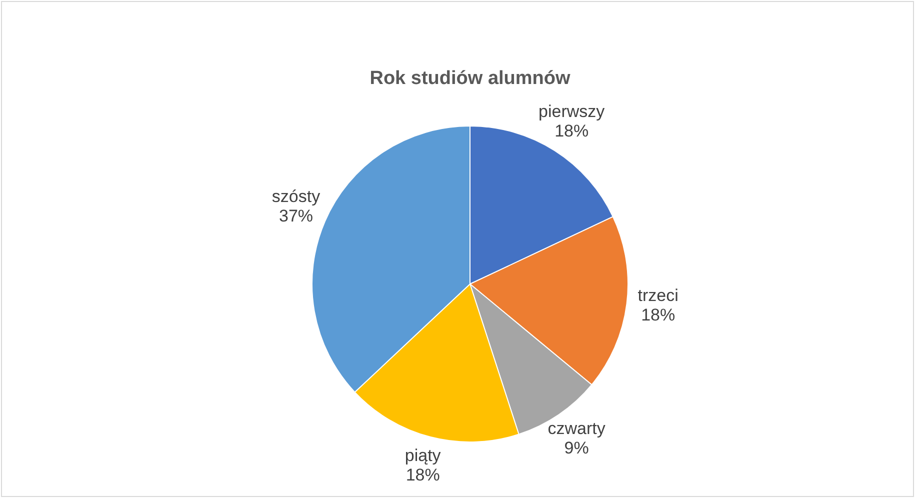  What do you see at coordinates (296, 196) in the screenshot?
I see `slice-label: szósty` at bounding box center [296, 196].